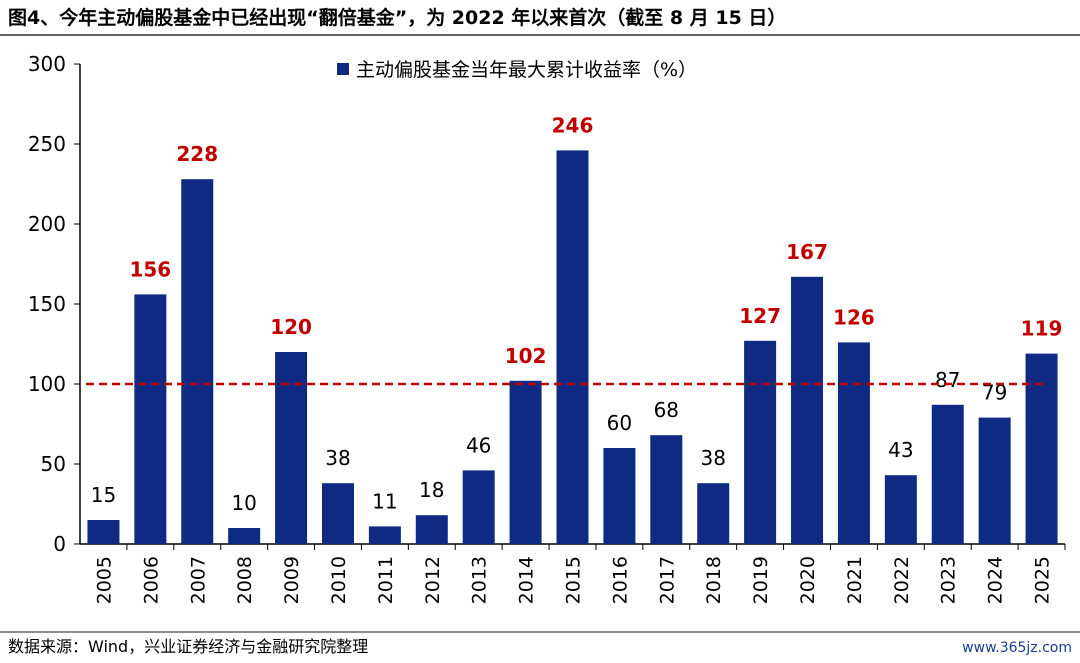  I want to click on data-label: 18, so click(431, 490).